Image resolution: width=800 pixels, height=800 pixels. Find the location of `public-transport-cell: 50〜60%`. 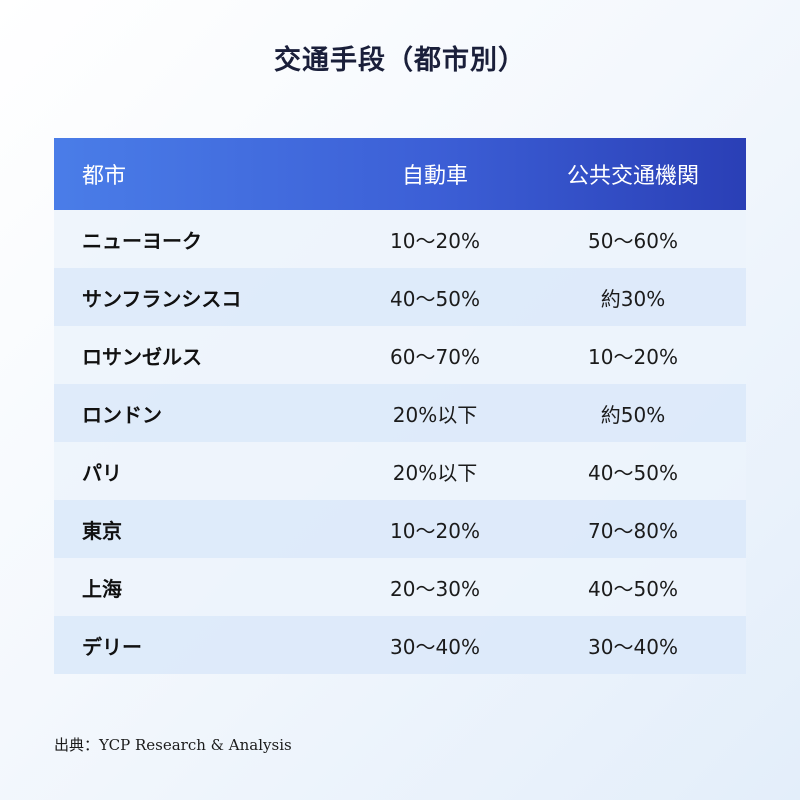

public-transport-cell: 50〜60% is located at coordinates (633, 240).